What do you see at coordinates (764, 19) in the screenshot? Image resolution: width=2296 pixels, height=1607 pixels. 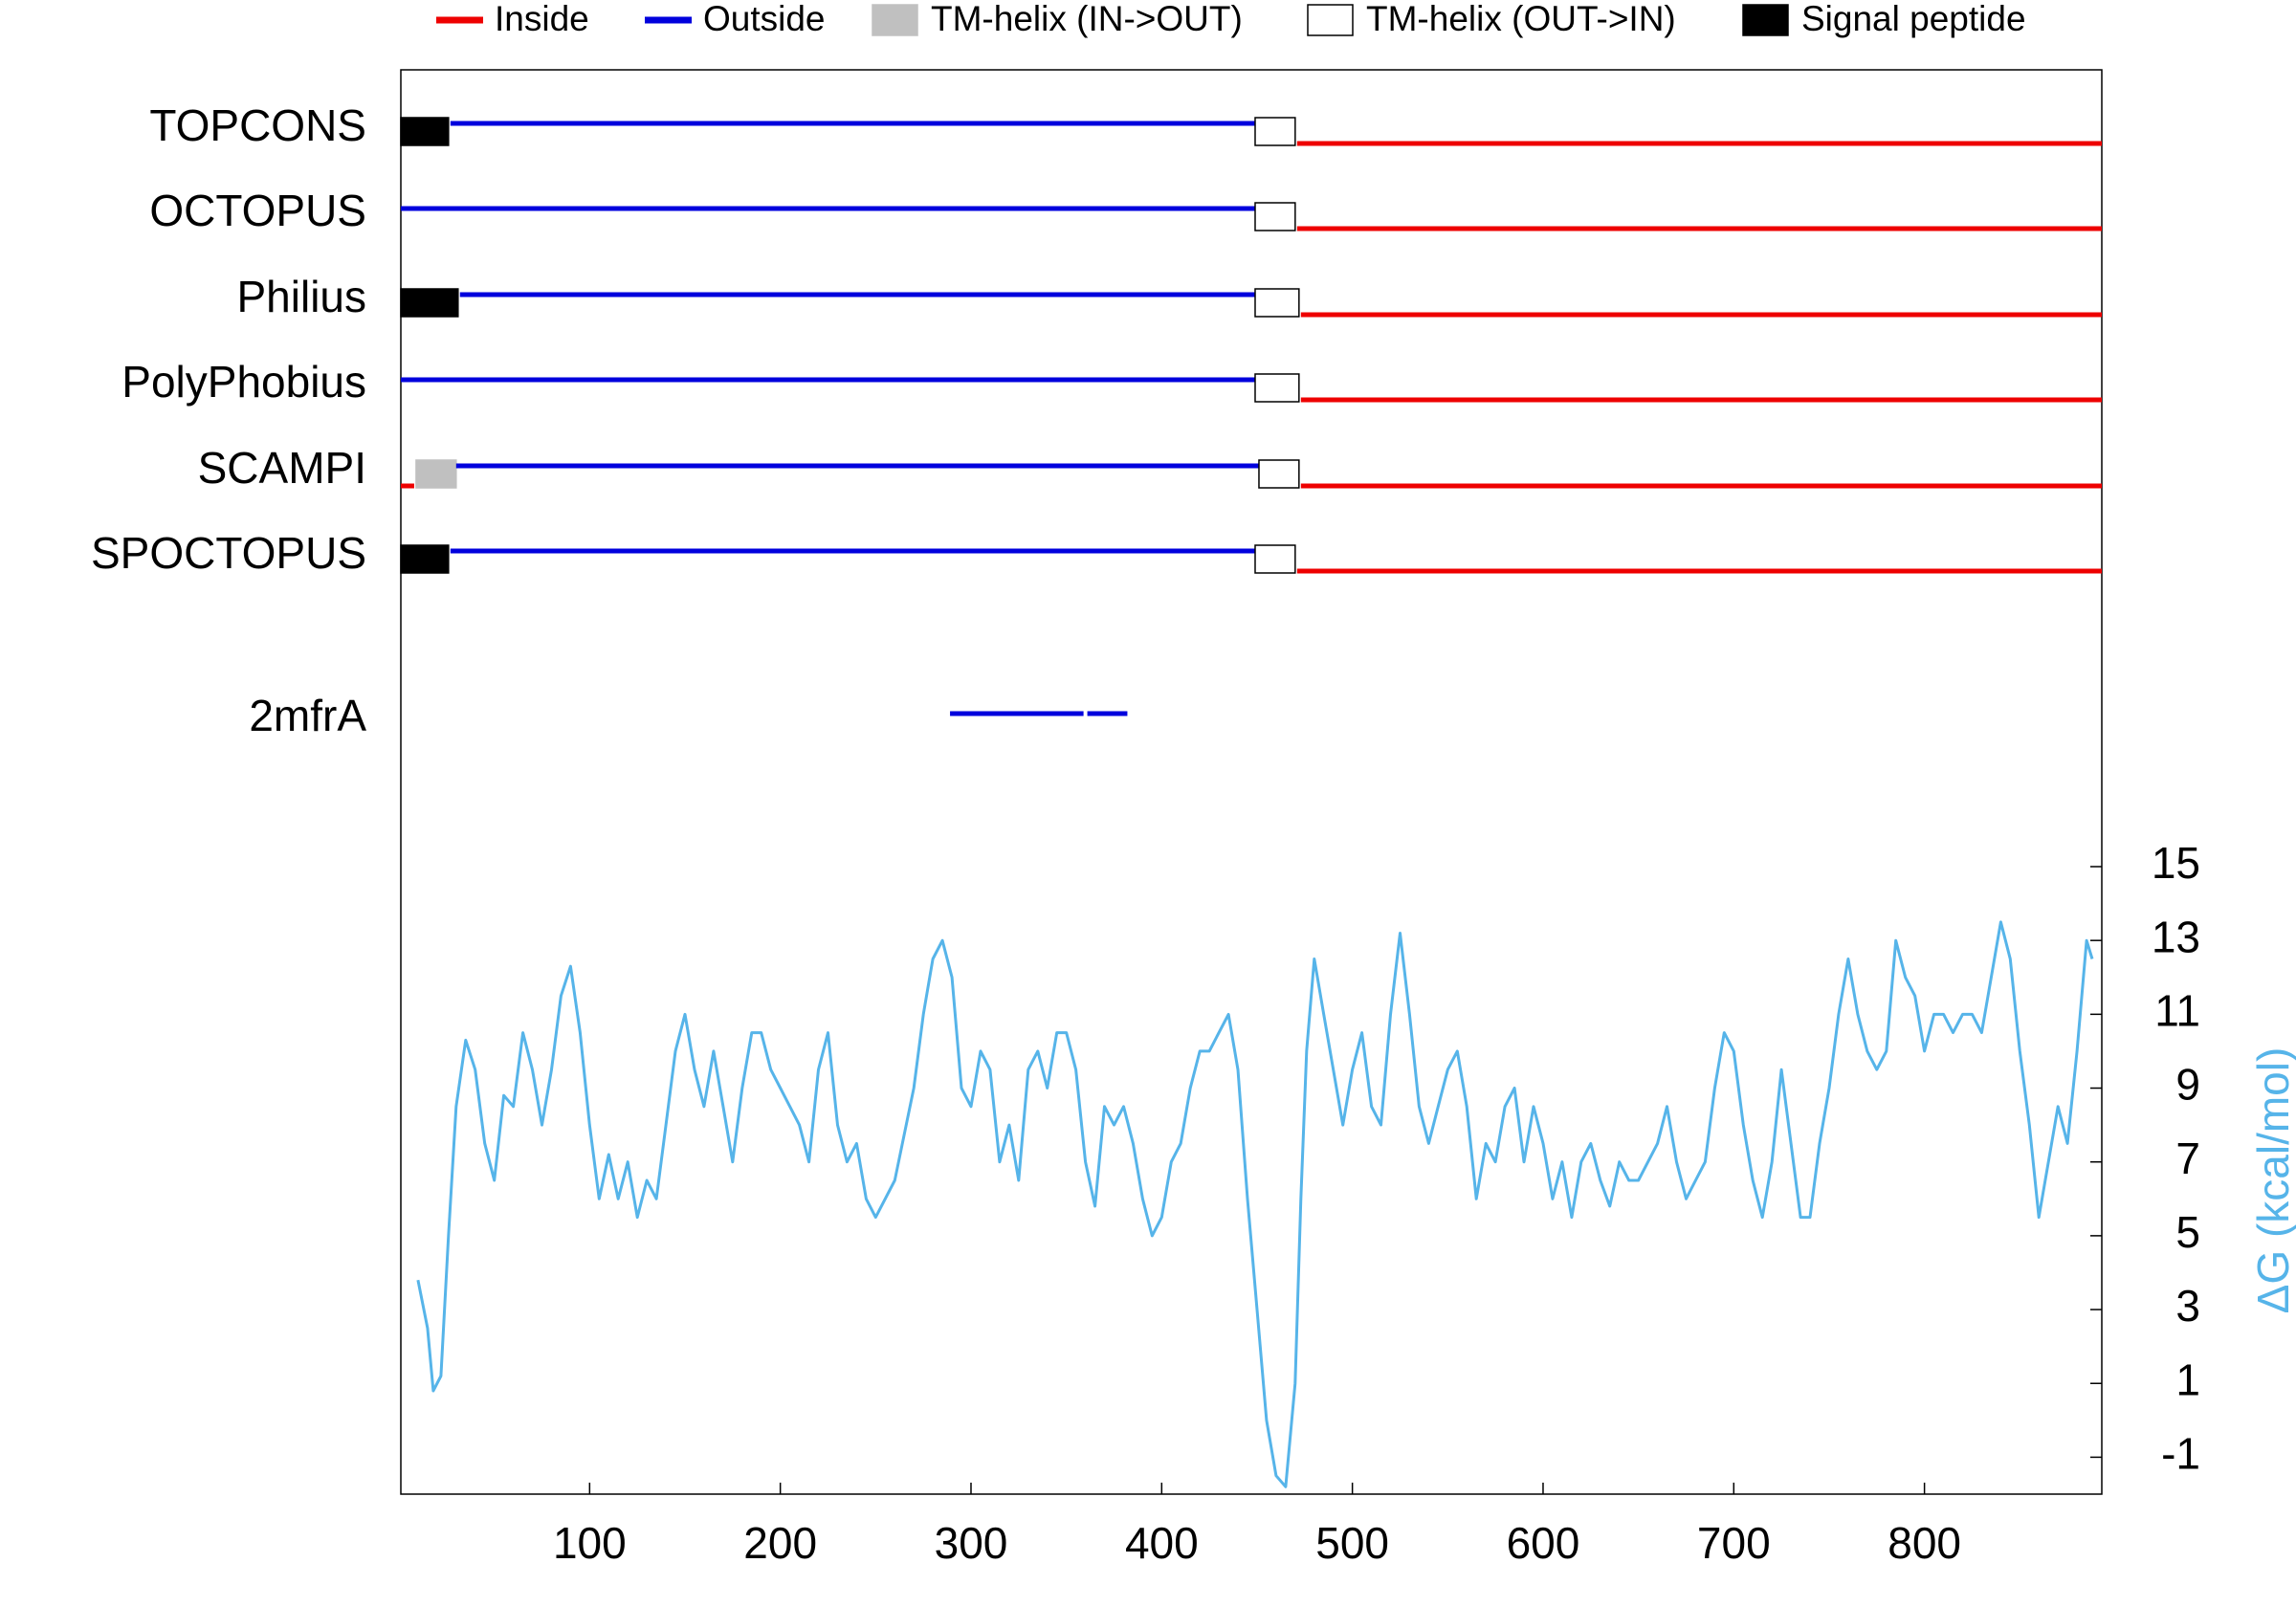 I see `legend-label: Outside` at bounding box center [764, 19].